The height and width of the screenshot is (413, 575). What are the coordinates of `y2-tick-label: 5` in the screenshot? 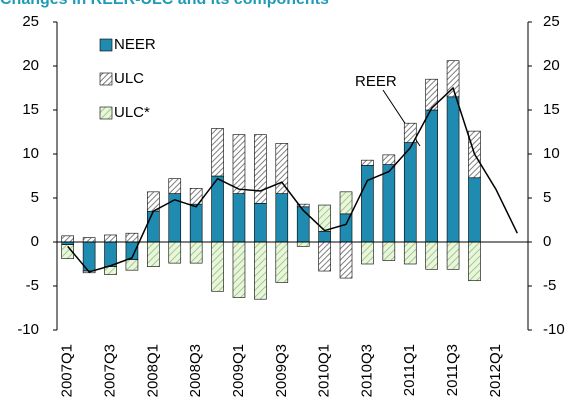 It's located at (547, 197).